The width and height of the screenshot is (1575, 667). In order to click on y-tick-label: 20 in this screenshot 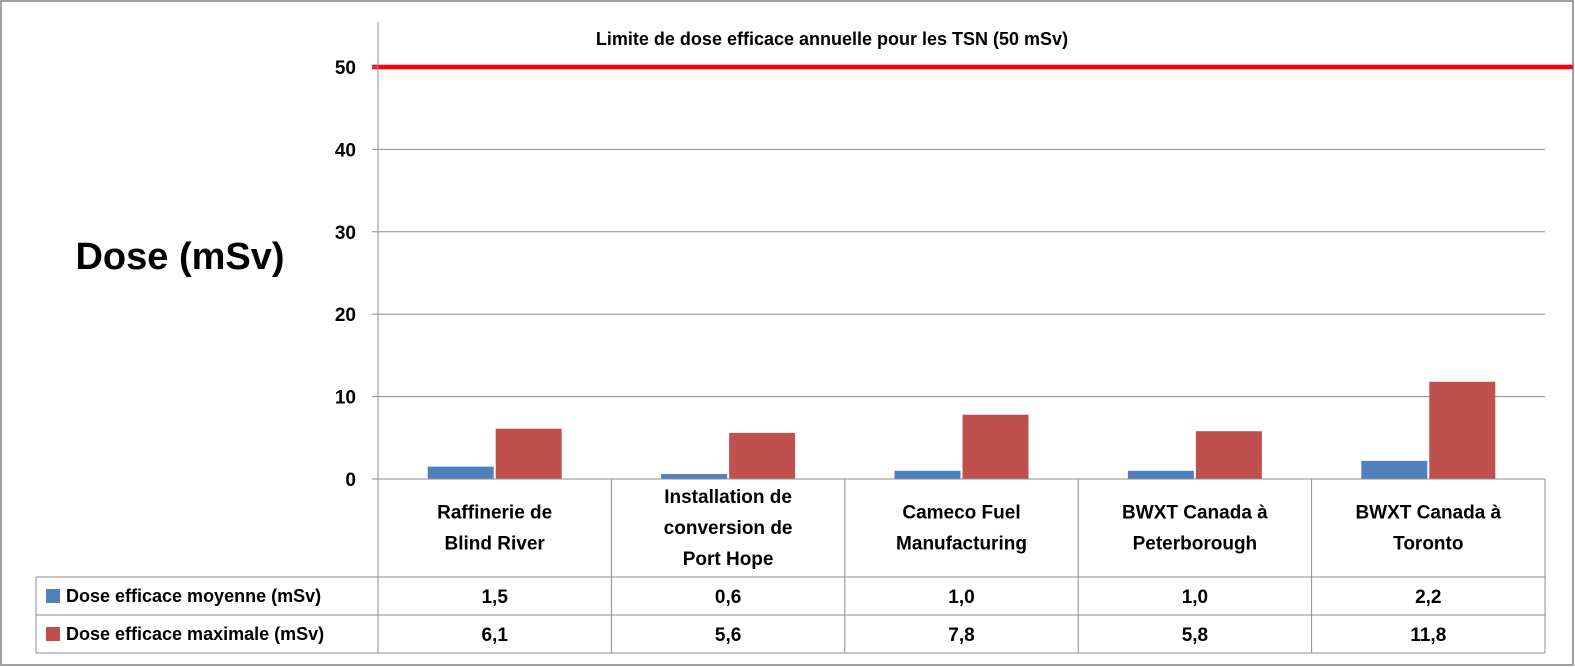, I will do `click(345, 315)`.